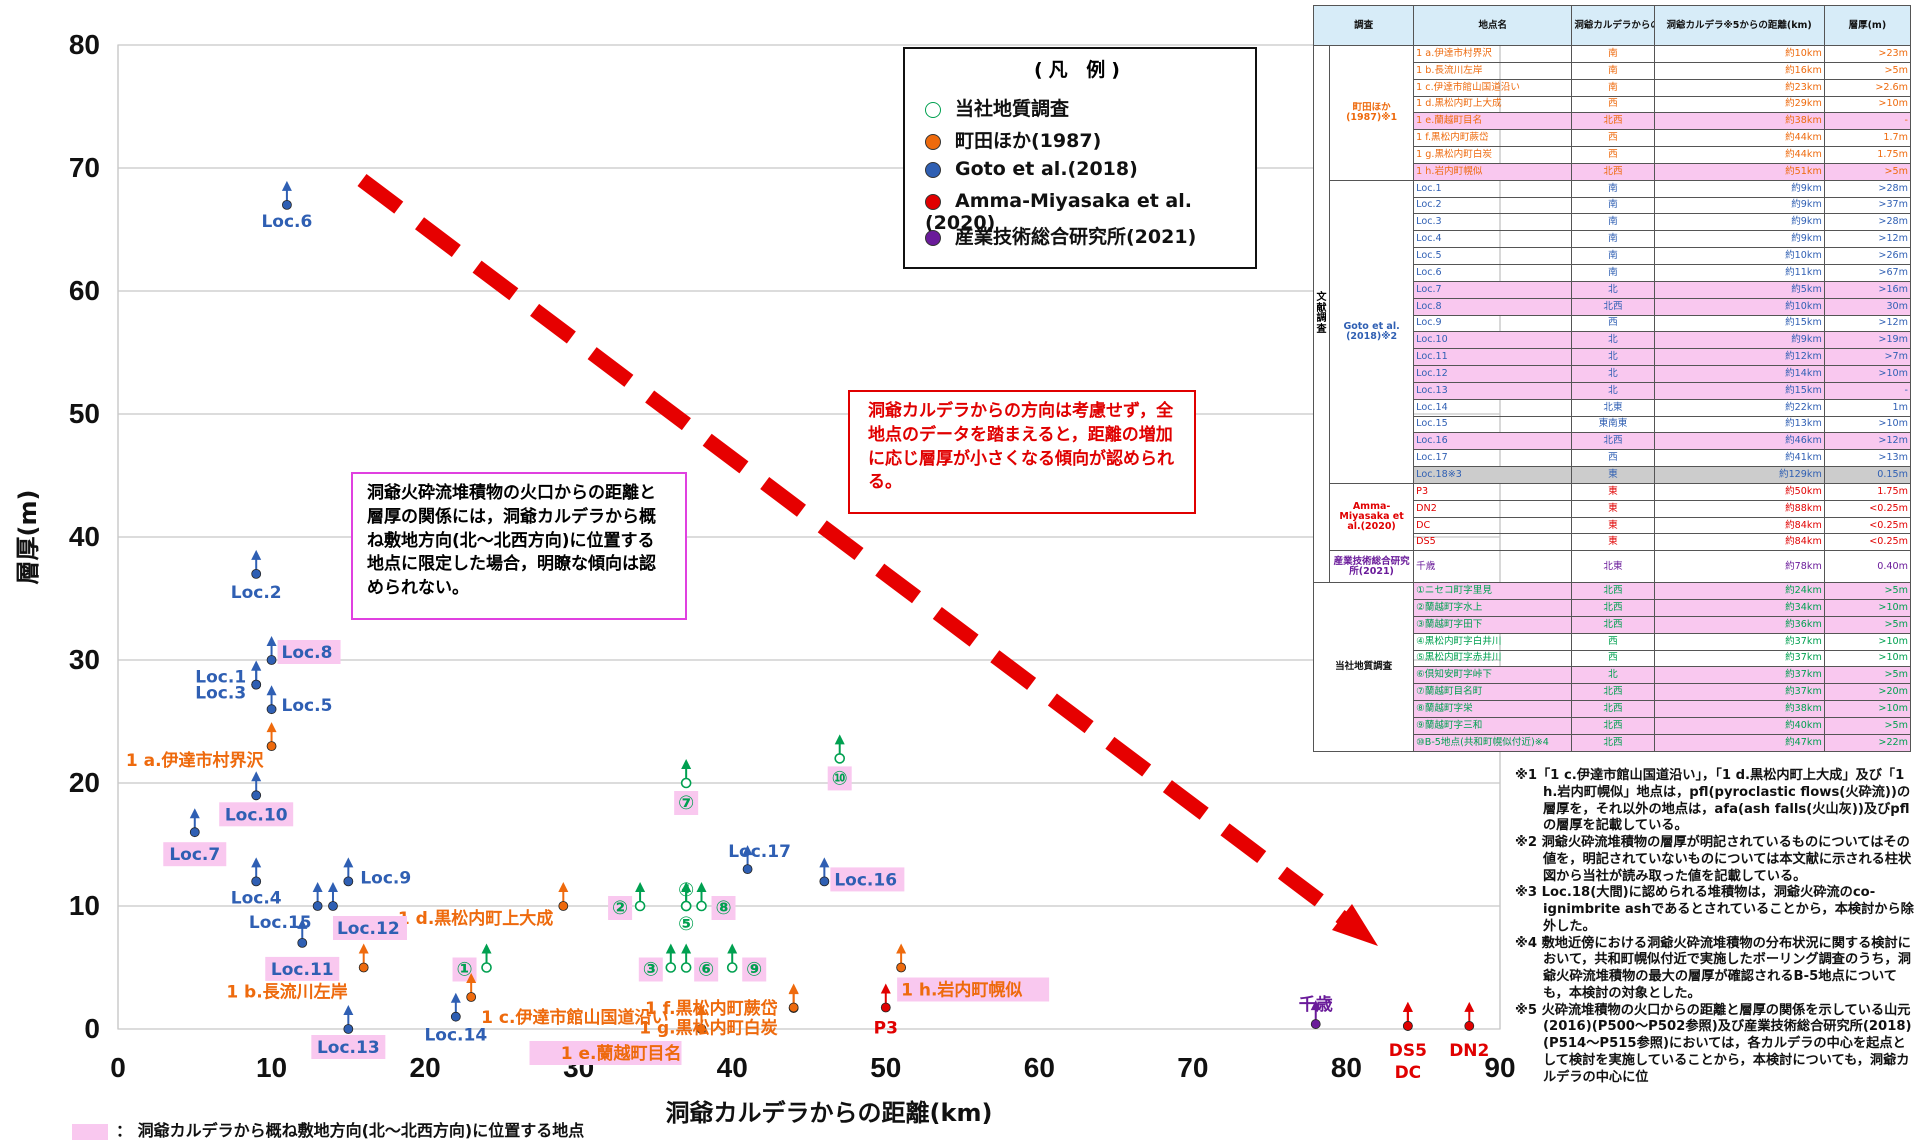 This screenshot has width=1923, height=1141. I want to click on cell-site: Loc.9, so click(1493, 323).